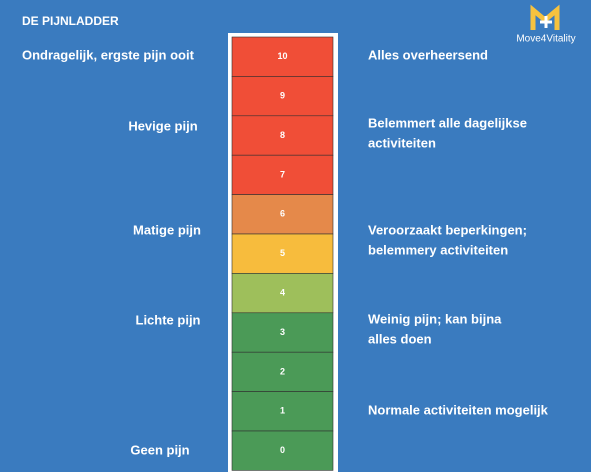 The height and width of the screenshot is (472, 591). I want to click on description: Veroorzaakt beperkingen;, so click(447, 229).